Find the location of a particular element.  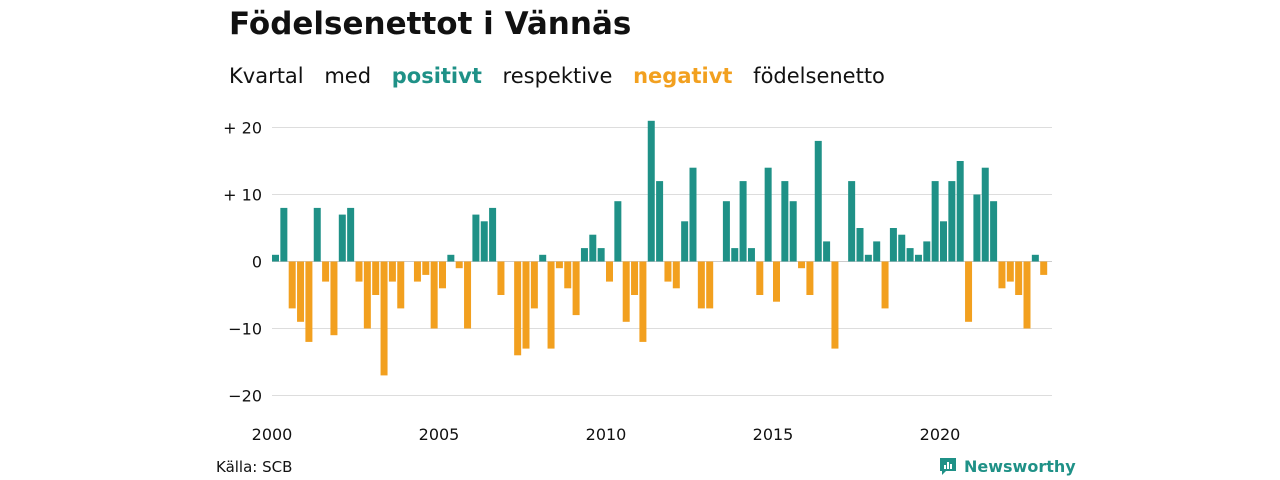

x-tick-label: 2015 is located at coordinates (773, 434).